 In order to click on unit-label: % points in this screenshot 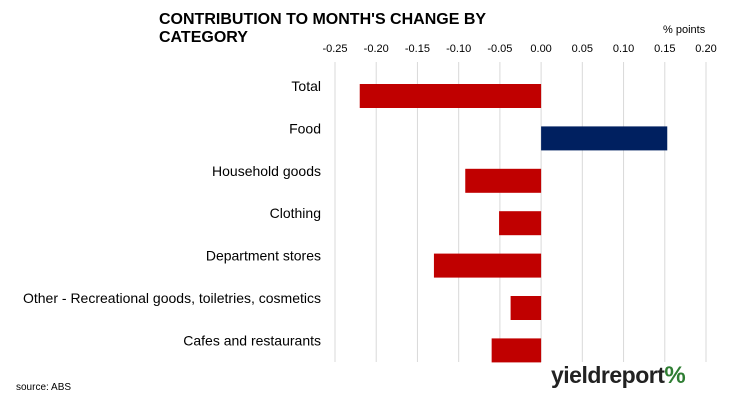, I will do `click(684, 30)`.